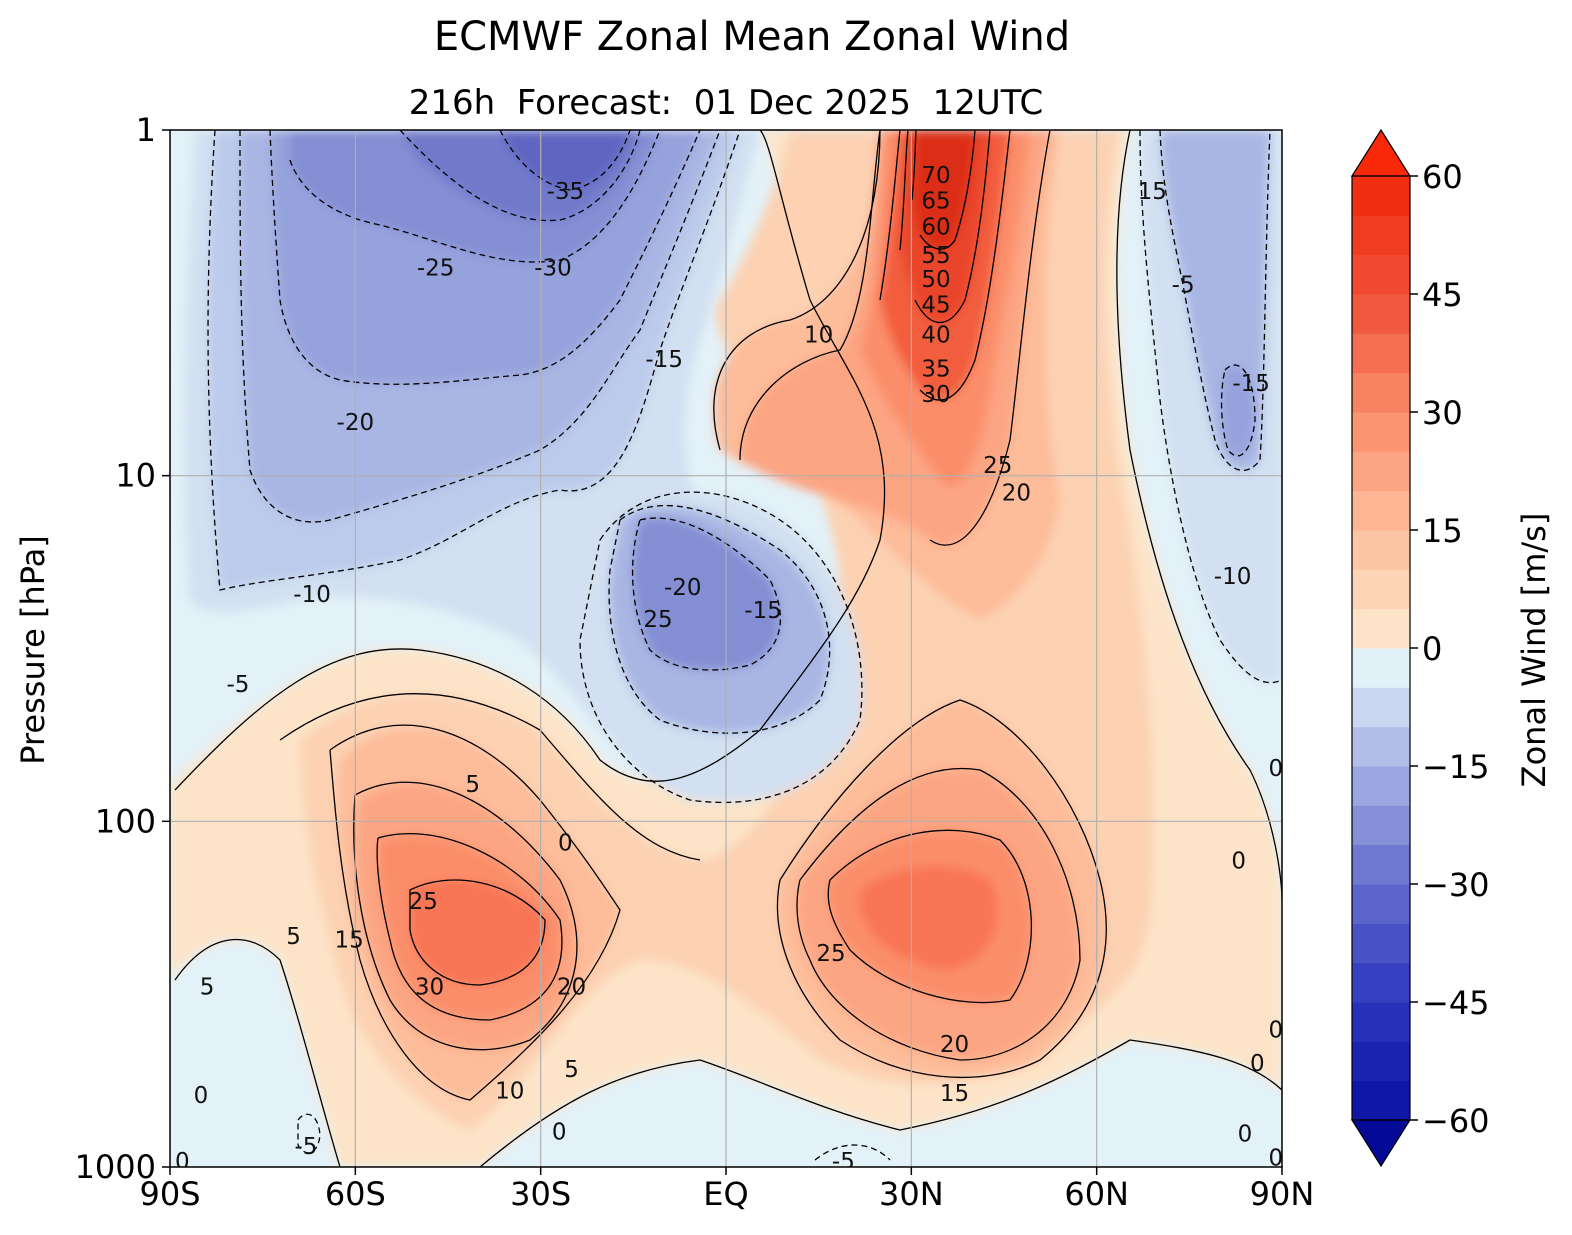 The height and width of the screenshot is (1235, 1572). What do you see at coordinates (935, 256) in the screenshot?
I see `contour-label: 55` at bounding box center [935, 256].